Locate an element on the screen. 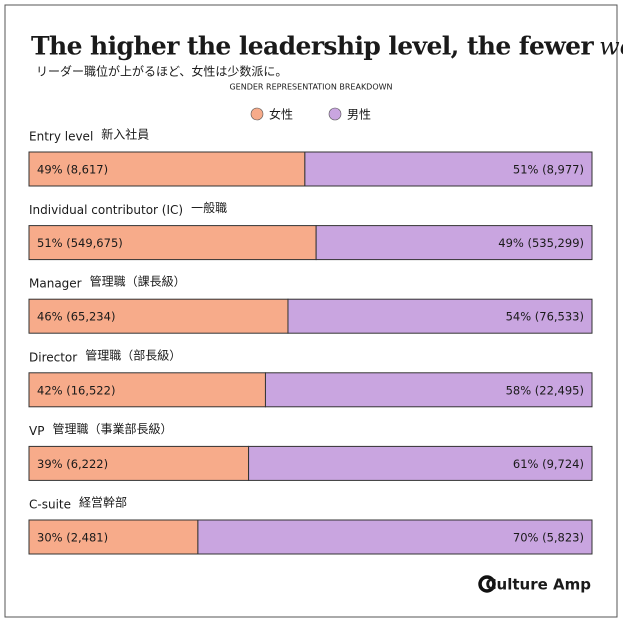  legend-label: 女性 is located at coordinates (281, 114).